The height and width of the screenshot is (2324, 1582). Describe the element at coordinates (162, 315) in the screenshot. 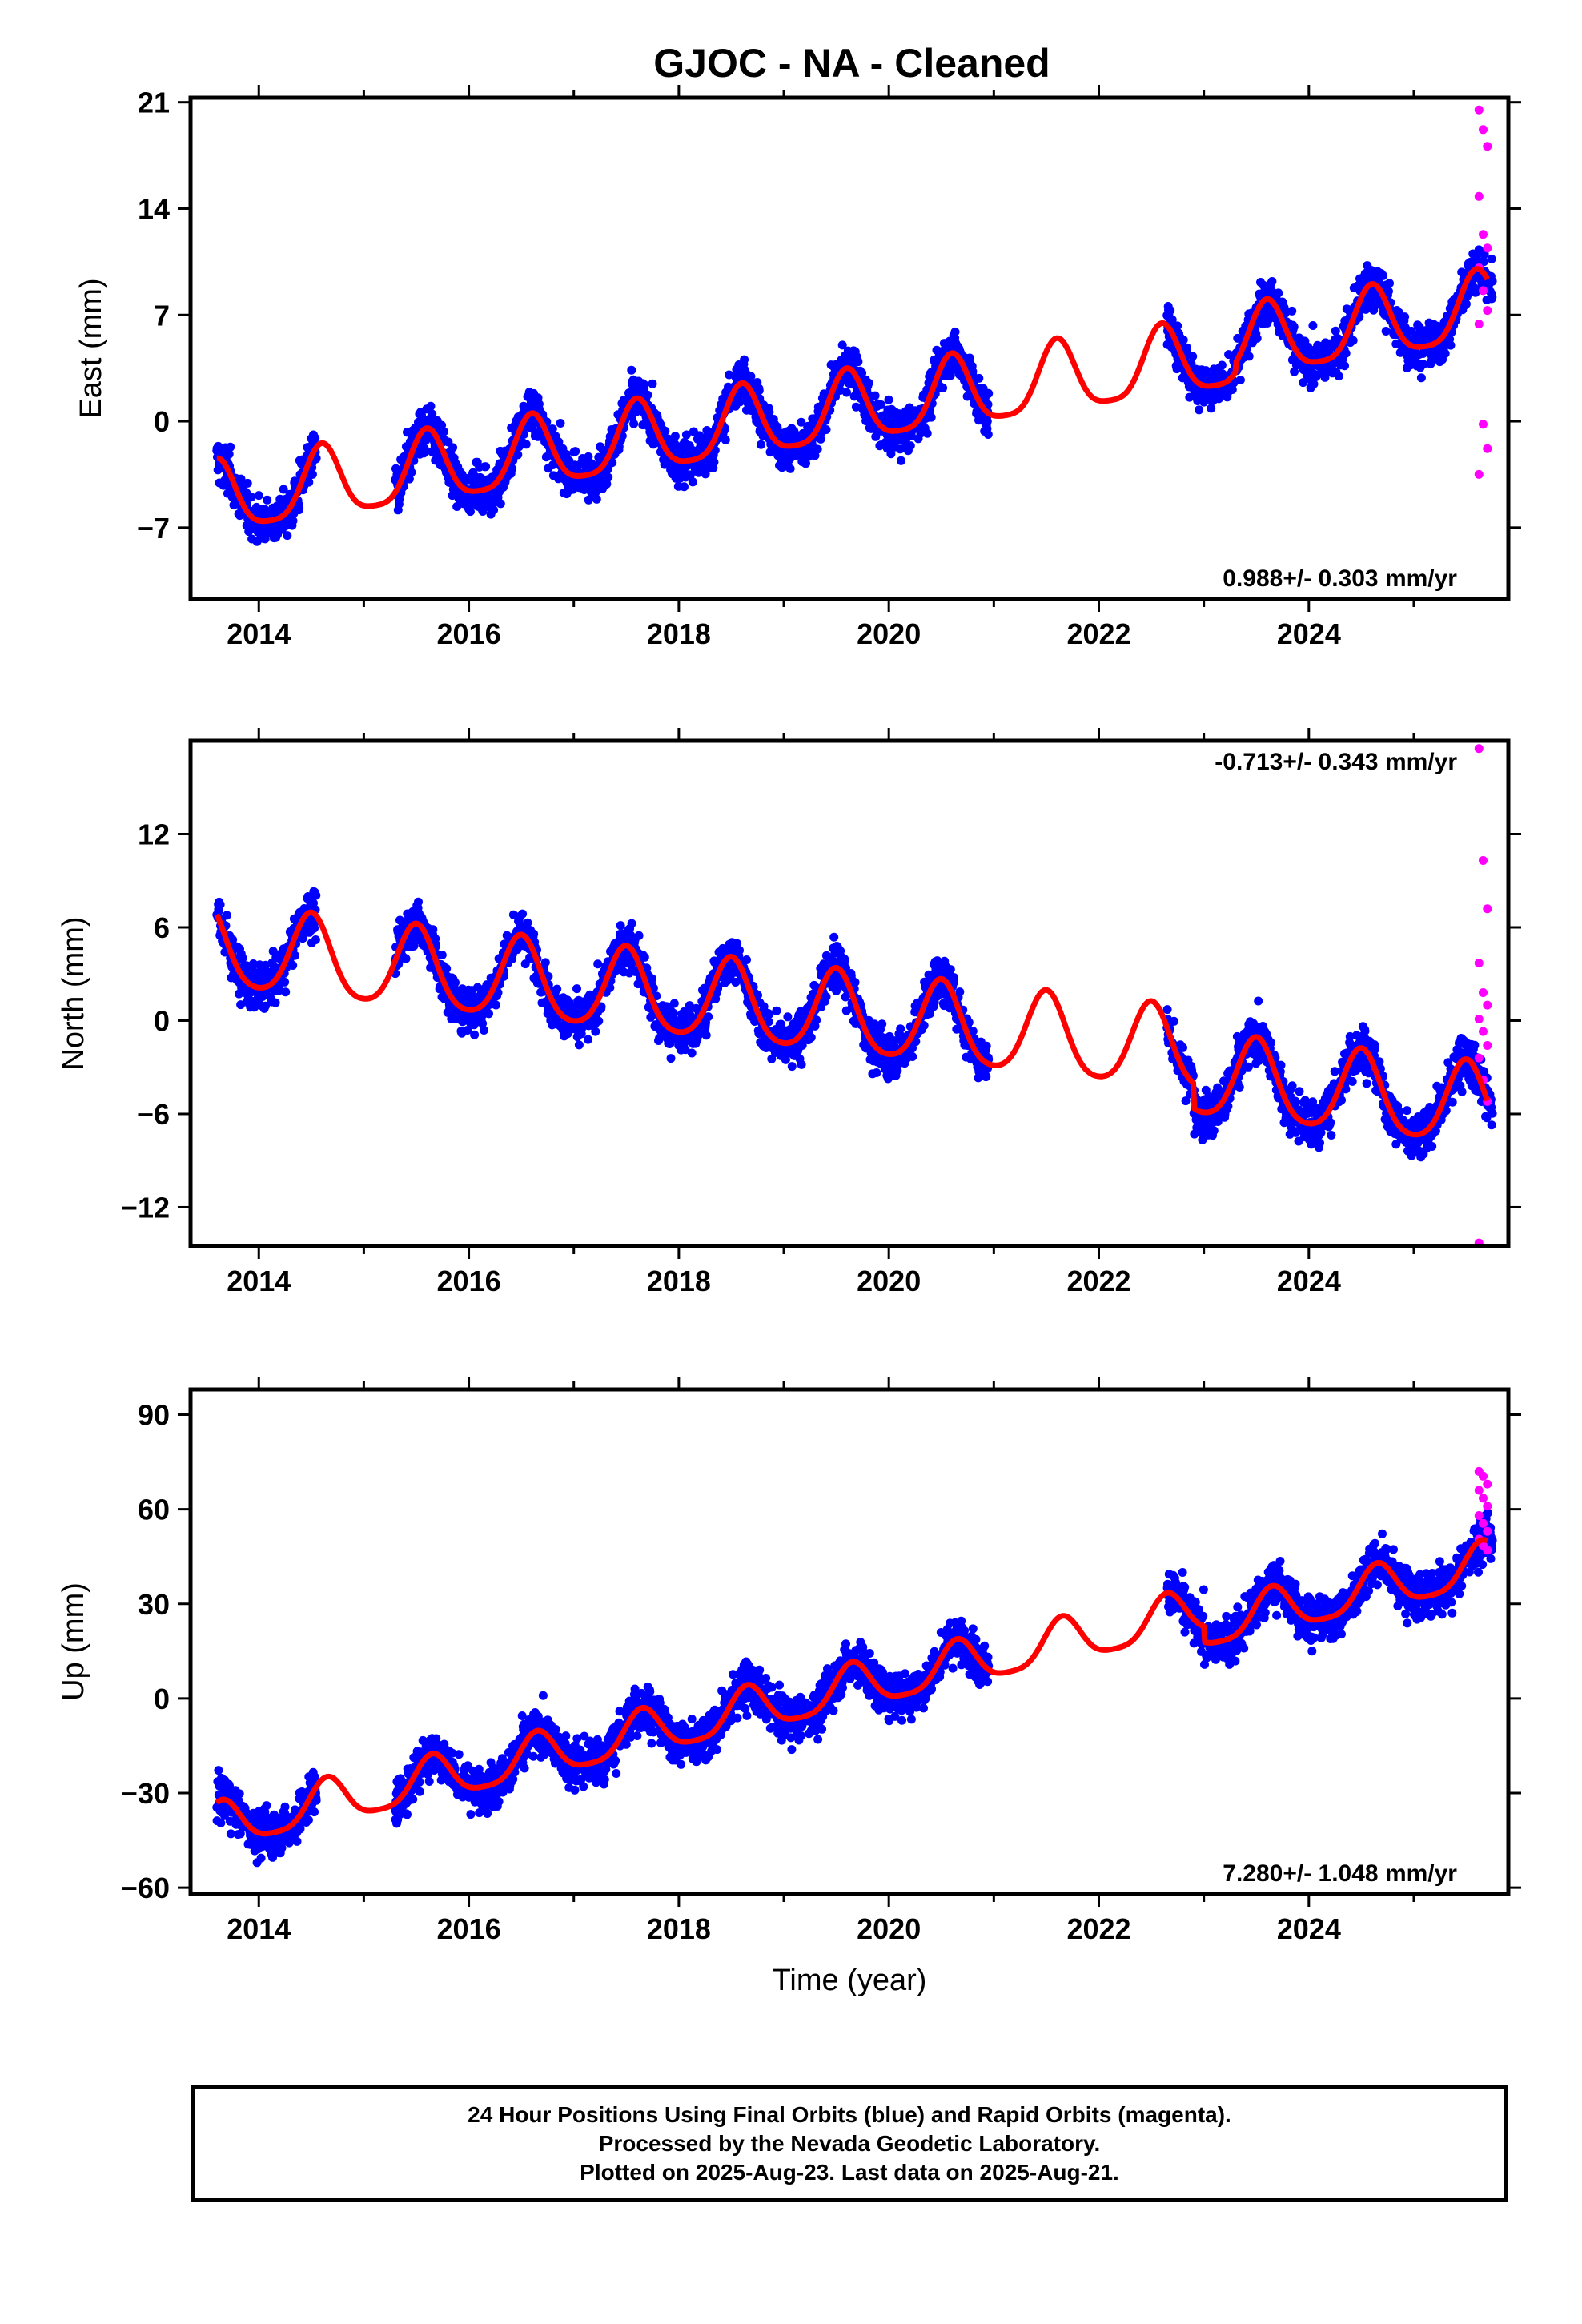

I see `y-tick-label: 7` at that location.